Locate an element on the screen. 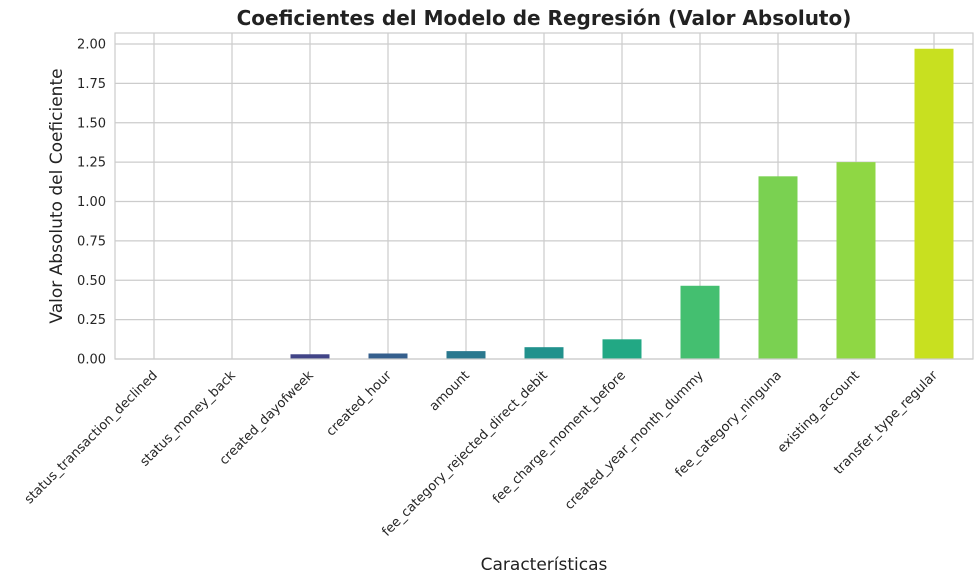 The width and height of the screenshot is (980, 584). y-tick-label: 0.75 is located at coordinates (91, 241).